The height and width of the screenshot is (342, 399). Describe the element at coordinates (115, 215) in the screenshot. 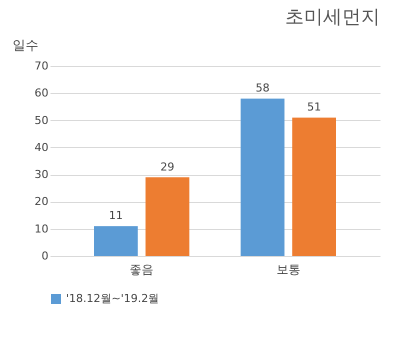

I see `data-label: 11` at that location.